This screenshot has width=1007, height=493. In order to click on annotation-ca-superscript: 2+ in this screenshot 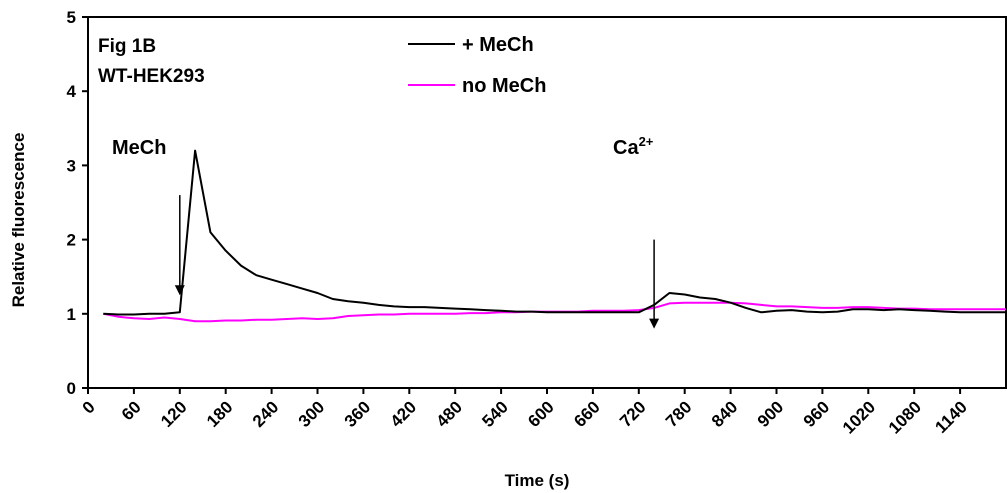, I will do `click(646, 141)`.